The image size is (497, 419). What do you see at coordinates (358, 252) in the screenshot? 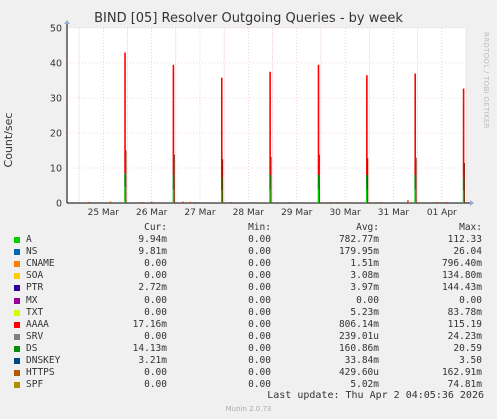
I see `legend-avg-value: 179.95m` at bounding box center [358, 252].